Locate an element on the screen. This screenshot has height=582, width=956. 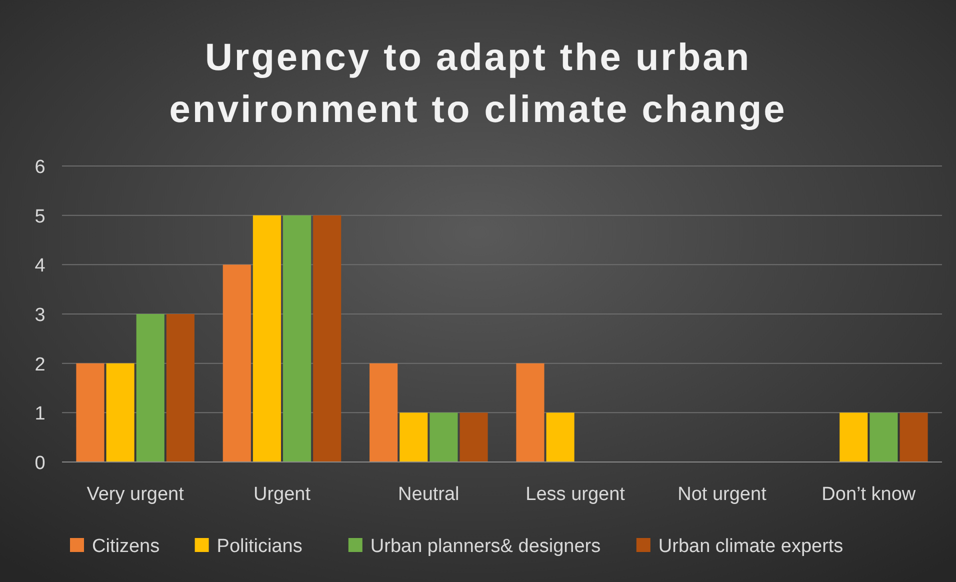
x-tick-label: Neutral is located at coordinates (429, 494).